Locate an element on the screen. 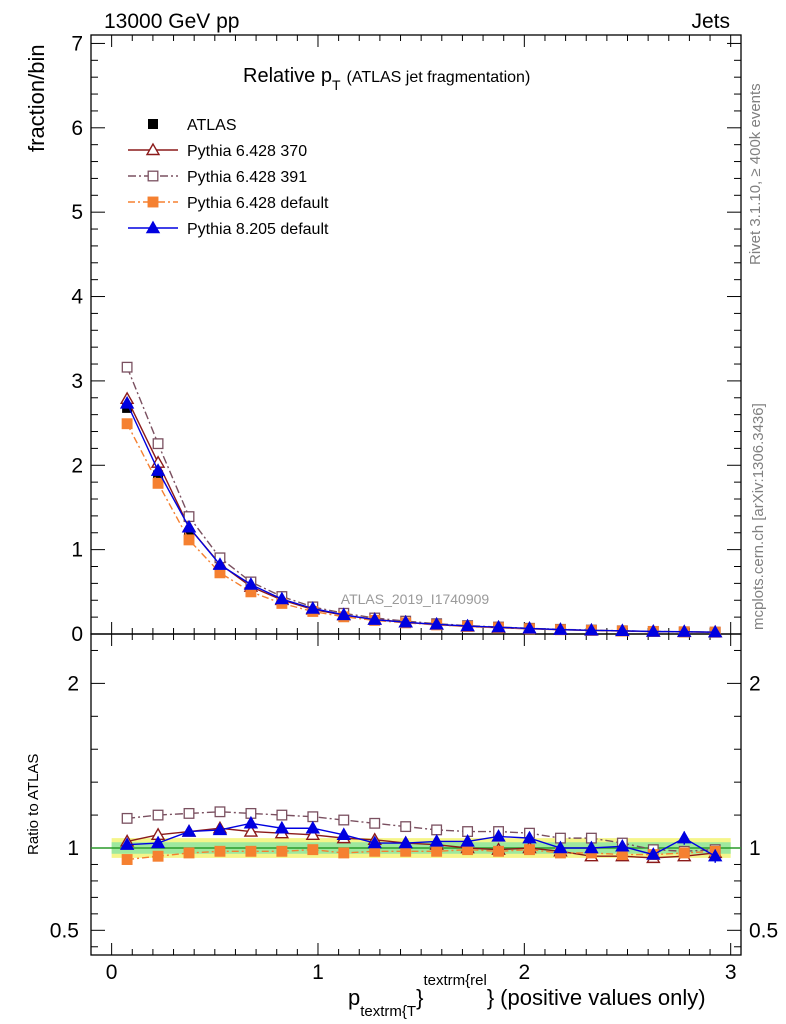 The height and width of the screenshot is (1024, 786). ylabel-ratio: Ratio to ATLAS is located at coordinates (33, 804).